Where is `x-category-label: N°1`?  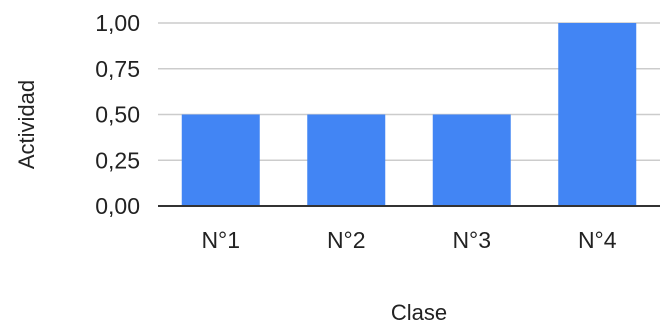
x-category-label: N°1 is located at coordinates (220, 240).